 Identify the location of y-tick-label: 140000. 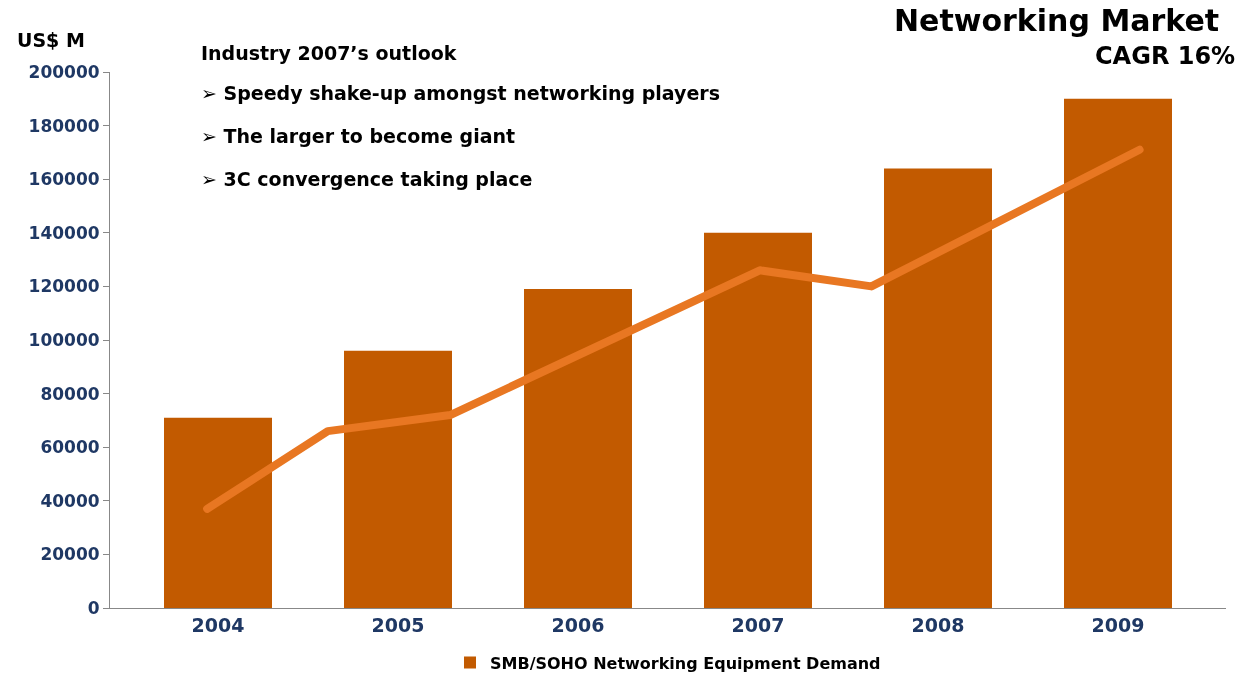
(64, 232).